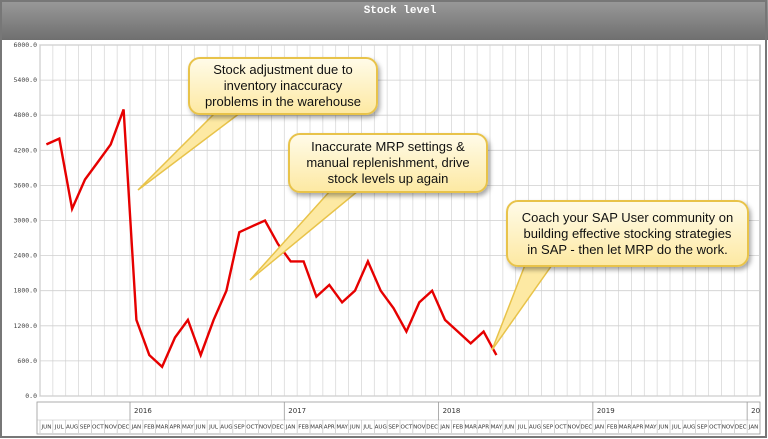 Image resolution: width=768 pixels, height=439 pixels. I want to click on y-tick-label: 3000.0, so click(26, 221).